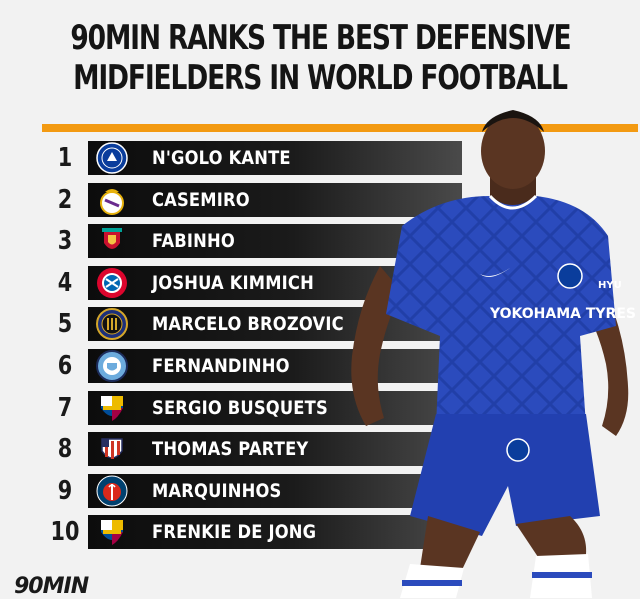  I want to click on psg-badge-icon, so click(112, 491).